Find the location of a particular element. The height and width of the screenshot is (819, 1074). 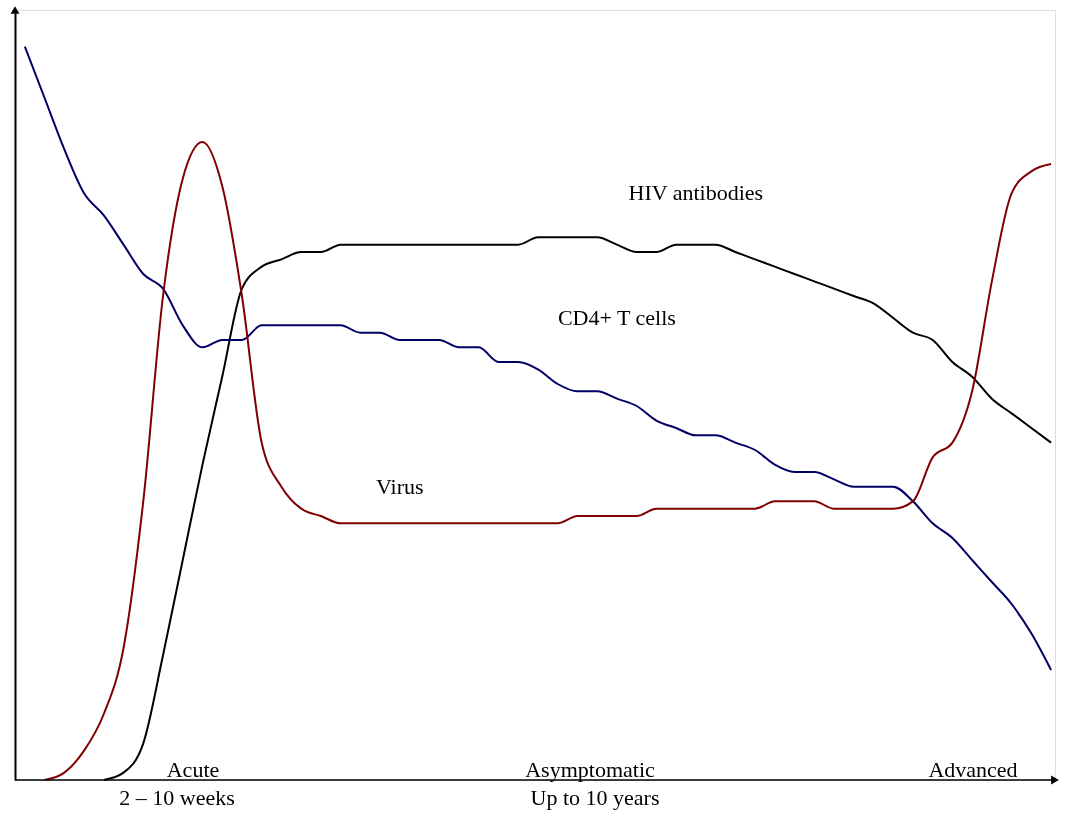

series-label: HIV antibodies is located at coordinates (696, 193).